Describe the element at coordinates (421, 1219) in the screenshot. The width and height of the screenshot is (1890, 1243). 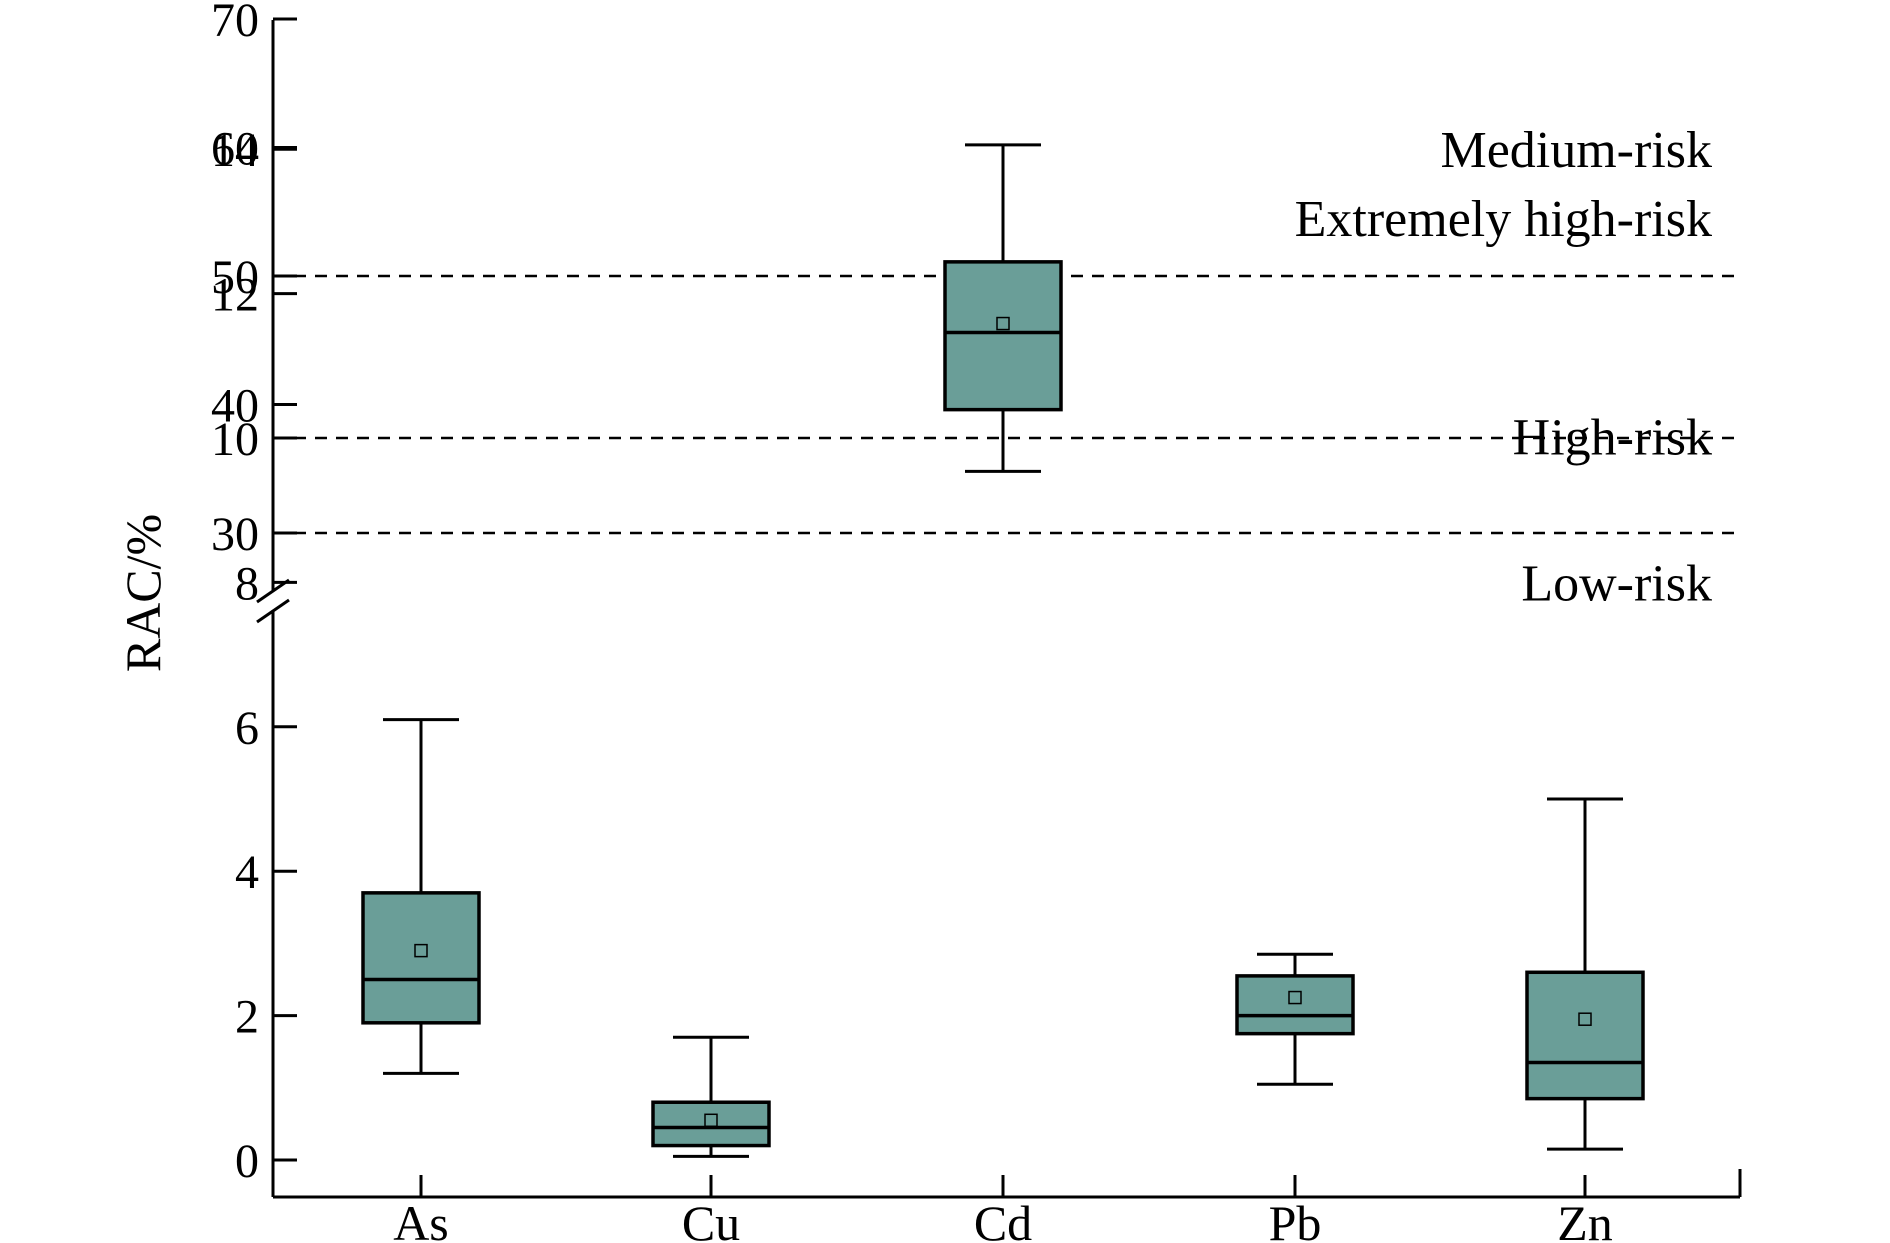
I see `x-tick-label-As: As` at that location.